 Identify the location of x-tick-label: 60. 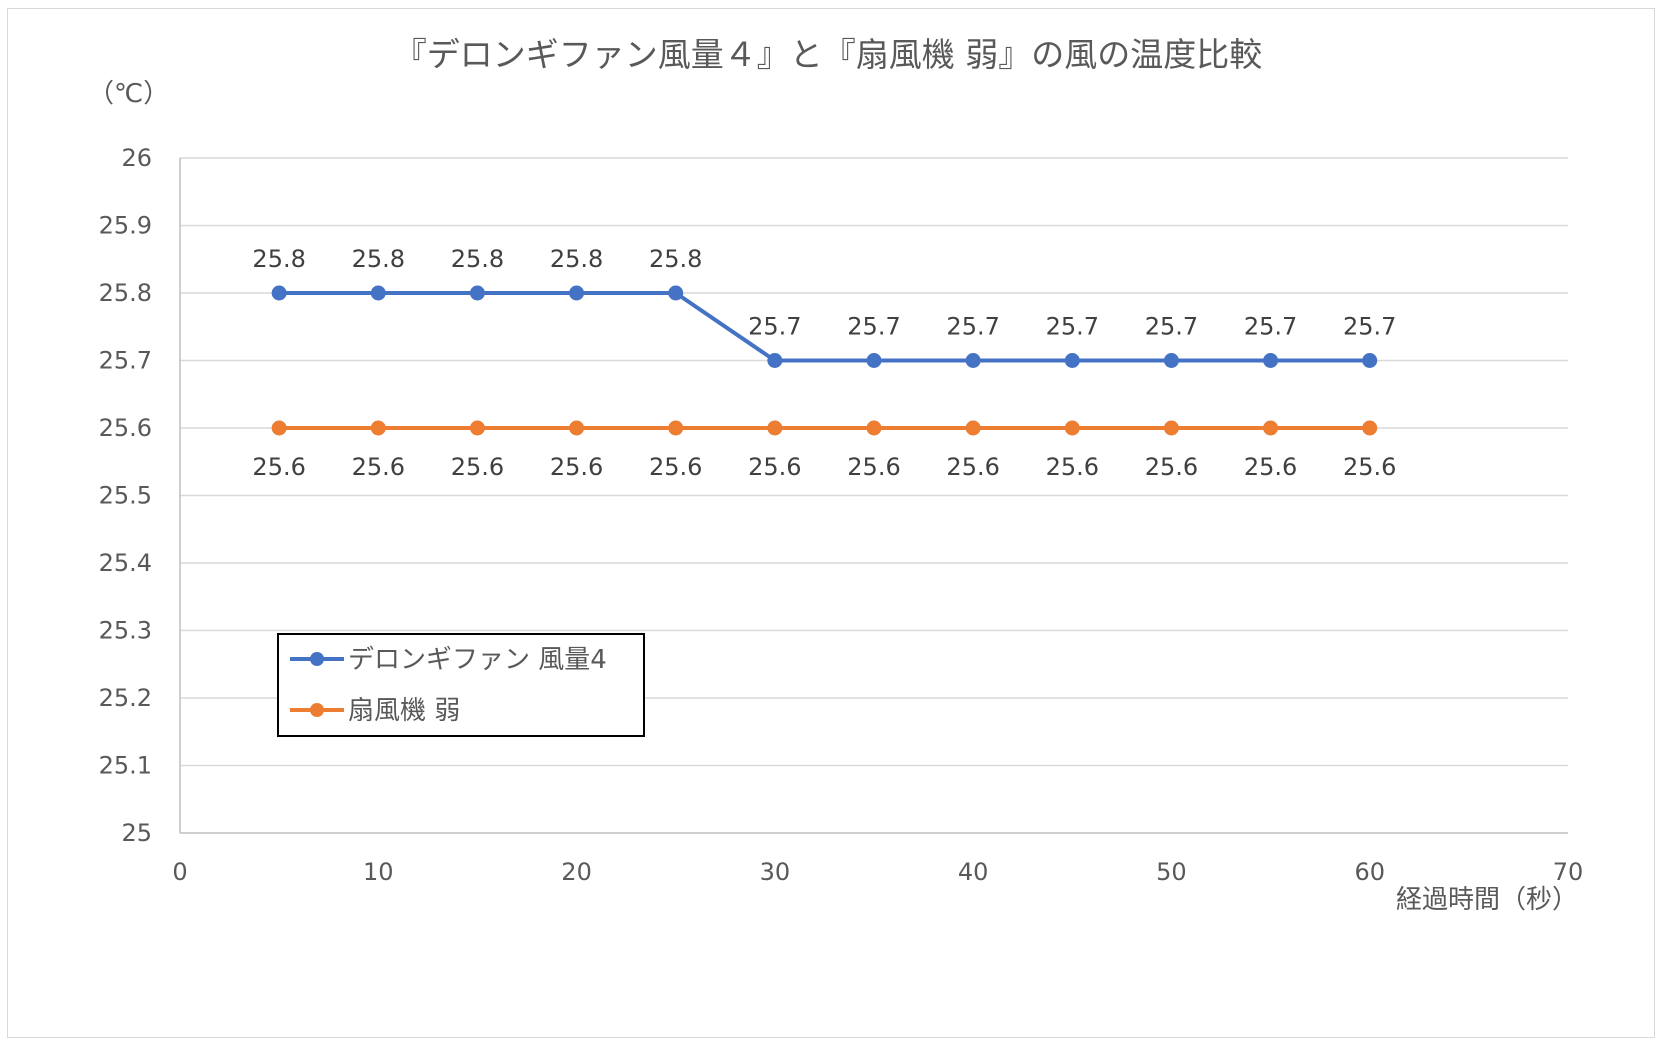
(1369, 872).